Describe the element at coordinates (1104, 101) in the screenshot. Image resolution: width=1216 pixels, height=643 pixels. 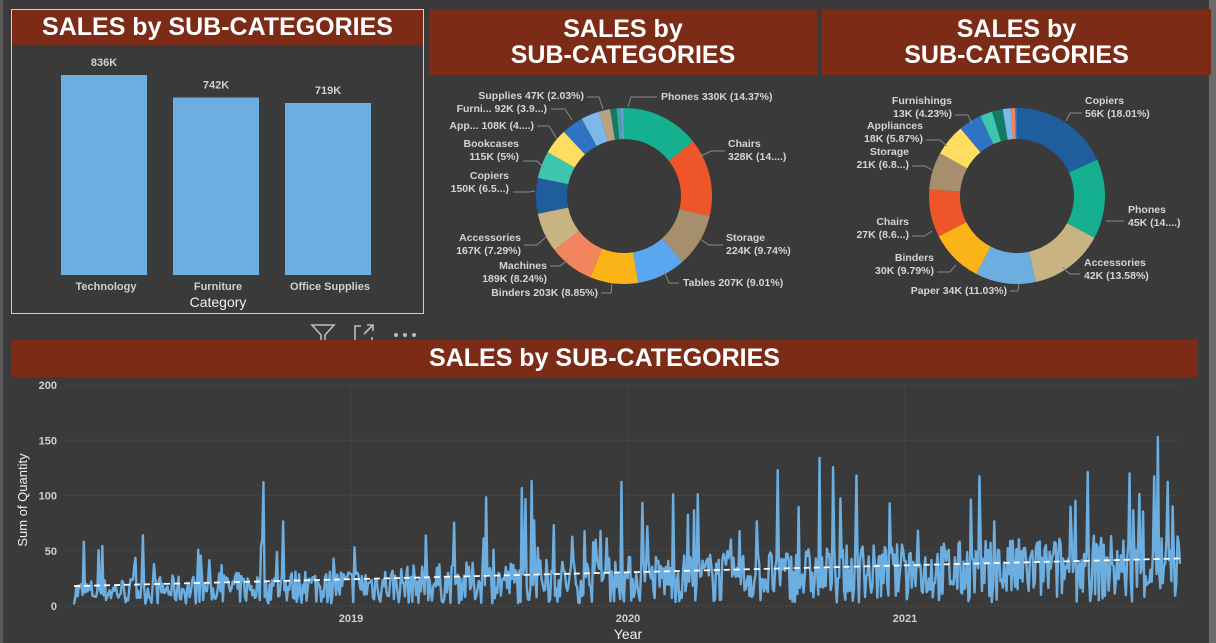
I see `slice-label: Copiers` at that location.